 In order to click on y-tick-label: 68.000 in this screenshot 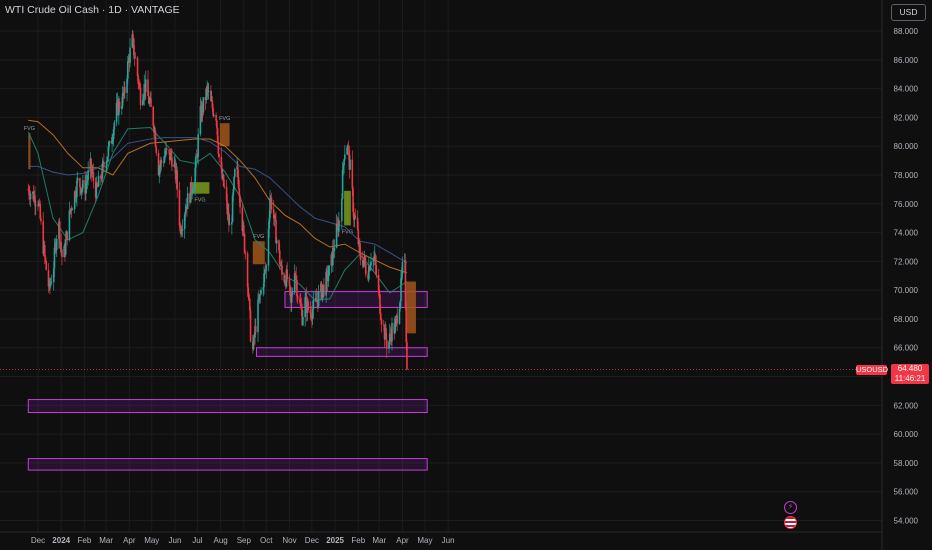, I will do `click(906, 319)`.